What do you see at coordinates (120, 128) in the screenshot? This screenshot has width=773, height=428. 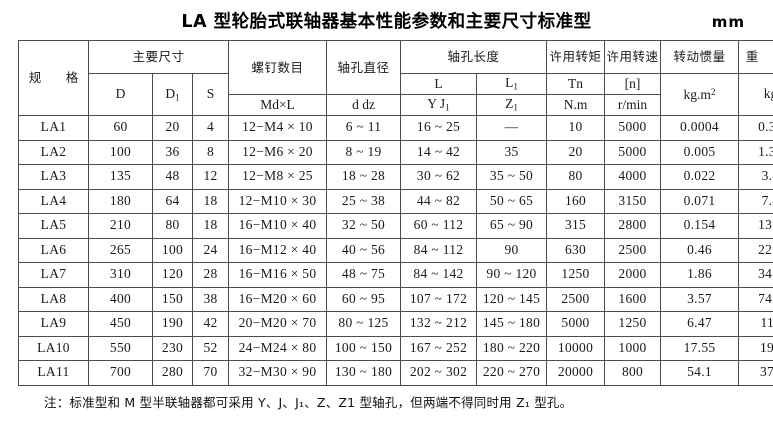 I see `cell-D: 60` at bounding box center [120, 128].